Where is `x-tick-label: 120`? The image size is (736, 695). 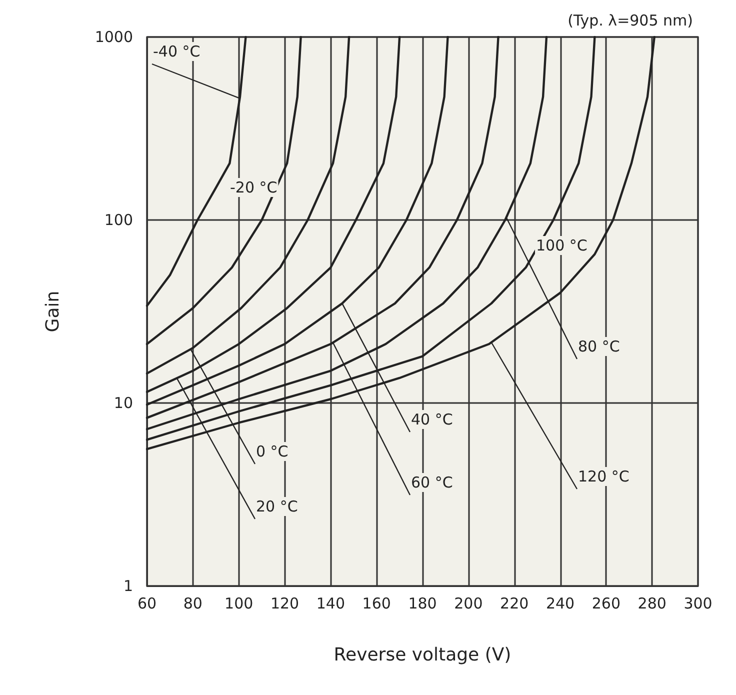
x-tick-label: 120 is located at coordinates (285, 603).